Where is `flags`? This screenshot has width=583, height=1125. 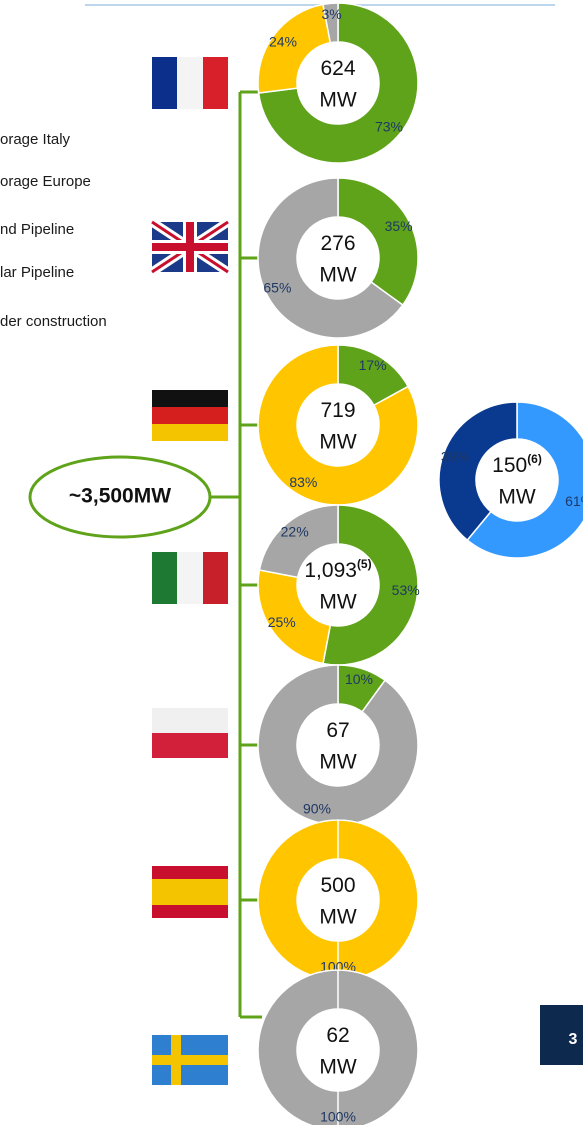 flags is located at coordinates (190, 571).